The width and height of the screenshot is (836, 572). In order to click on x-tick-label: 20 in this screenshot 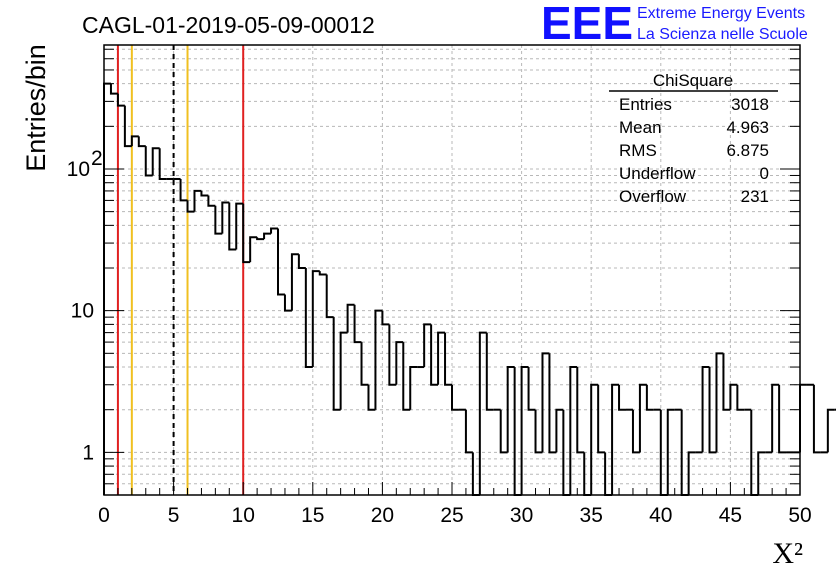, I will do `click(382, 515)`.